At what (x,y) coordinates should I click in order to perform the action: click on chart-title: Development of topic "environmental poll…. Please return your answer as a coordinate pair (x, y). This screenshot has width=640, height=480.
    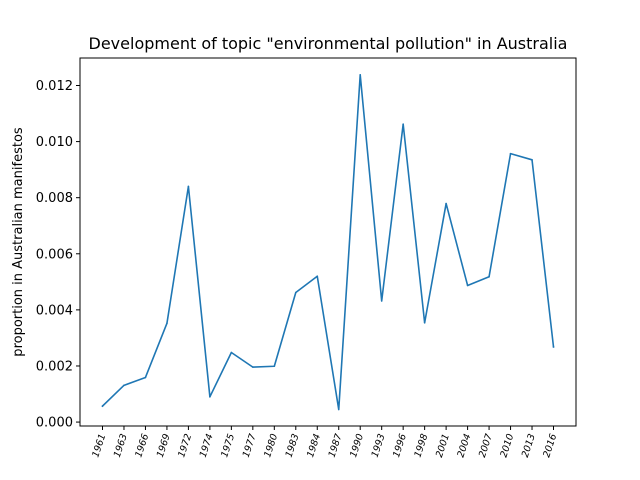
    Looking at the image, I should click on (328, 43).